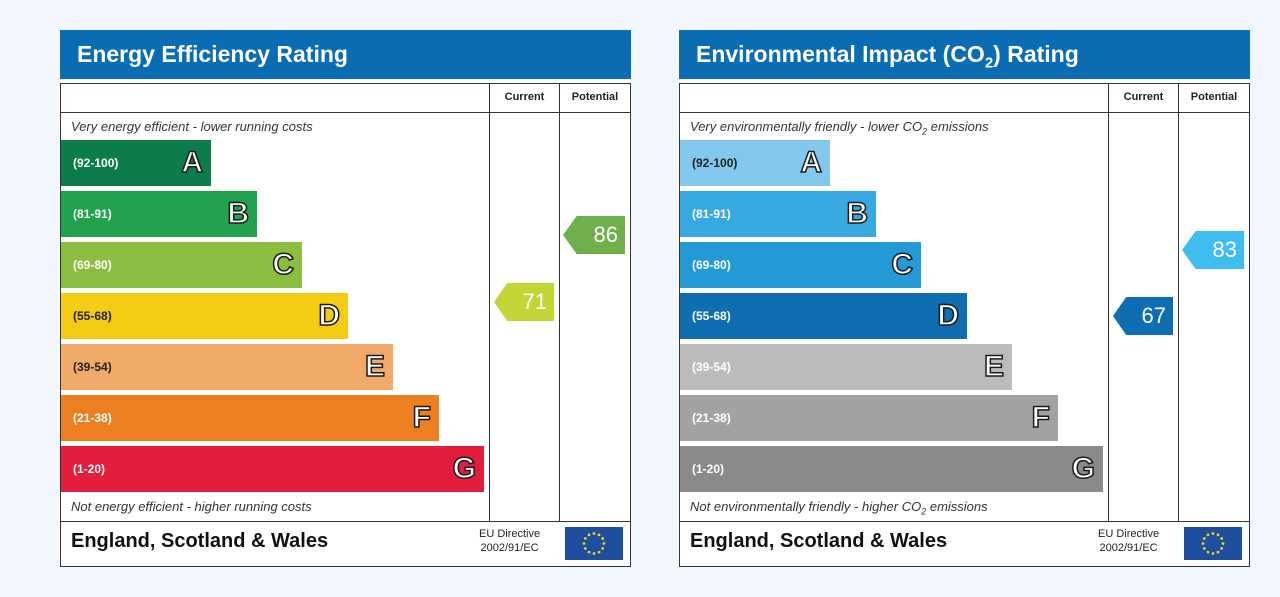  Describe the element at coordinates (605, 234) in the screenshot. I see `potential-rating-value: 86` at that location.